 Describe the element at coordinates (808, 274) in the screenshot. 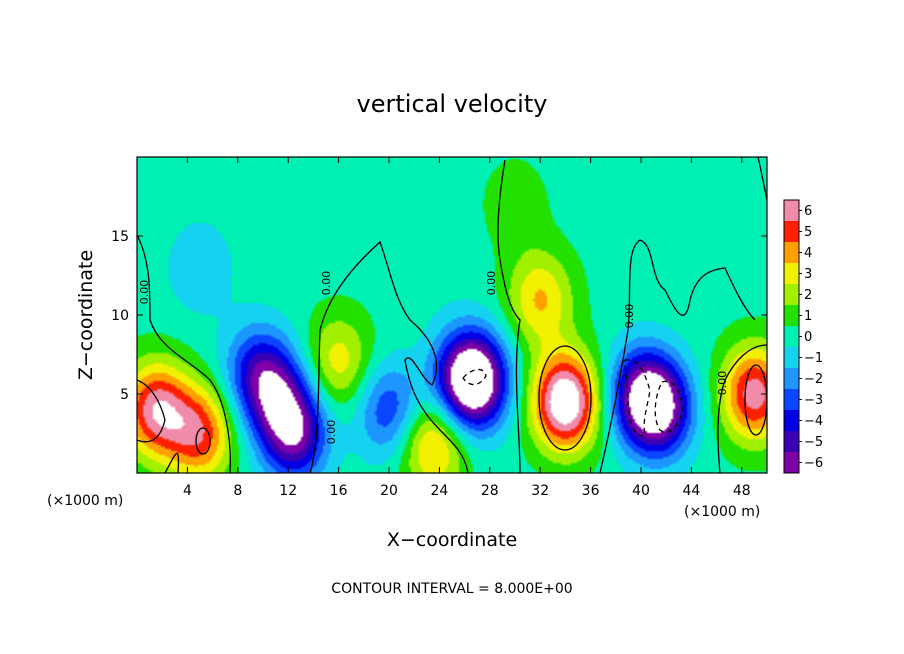

I see `colorbar-tick-label: 3` at that location.